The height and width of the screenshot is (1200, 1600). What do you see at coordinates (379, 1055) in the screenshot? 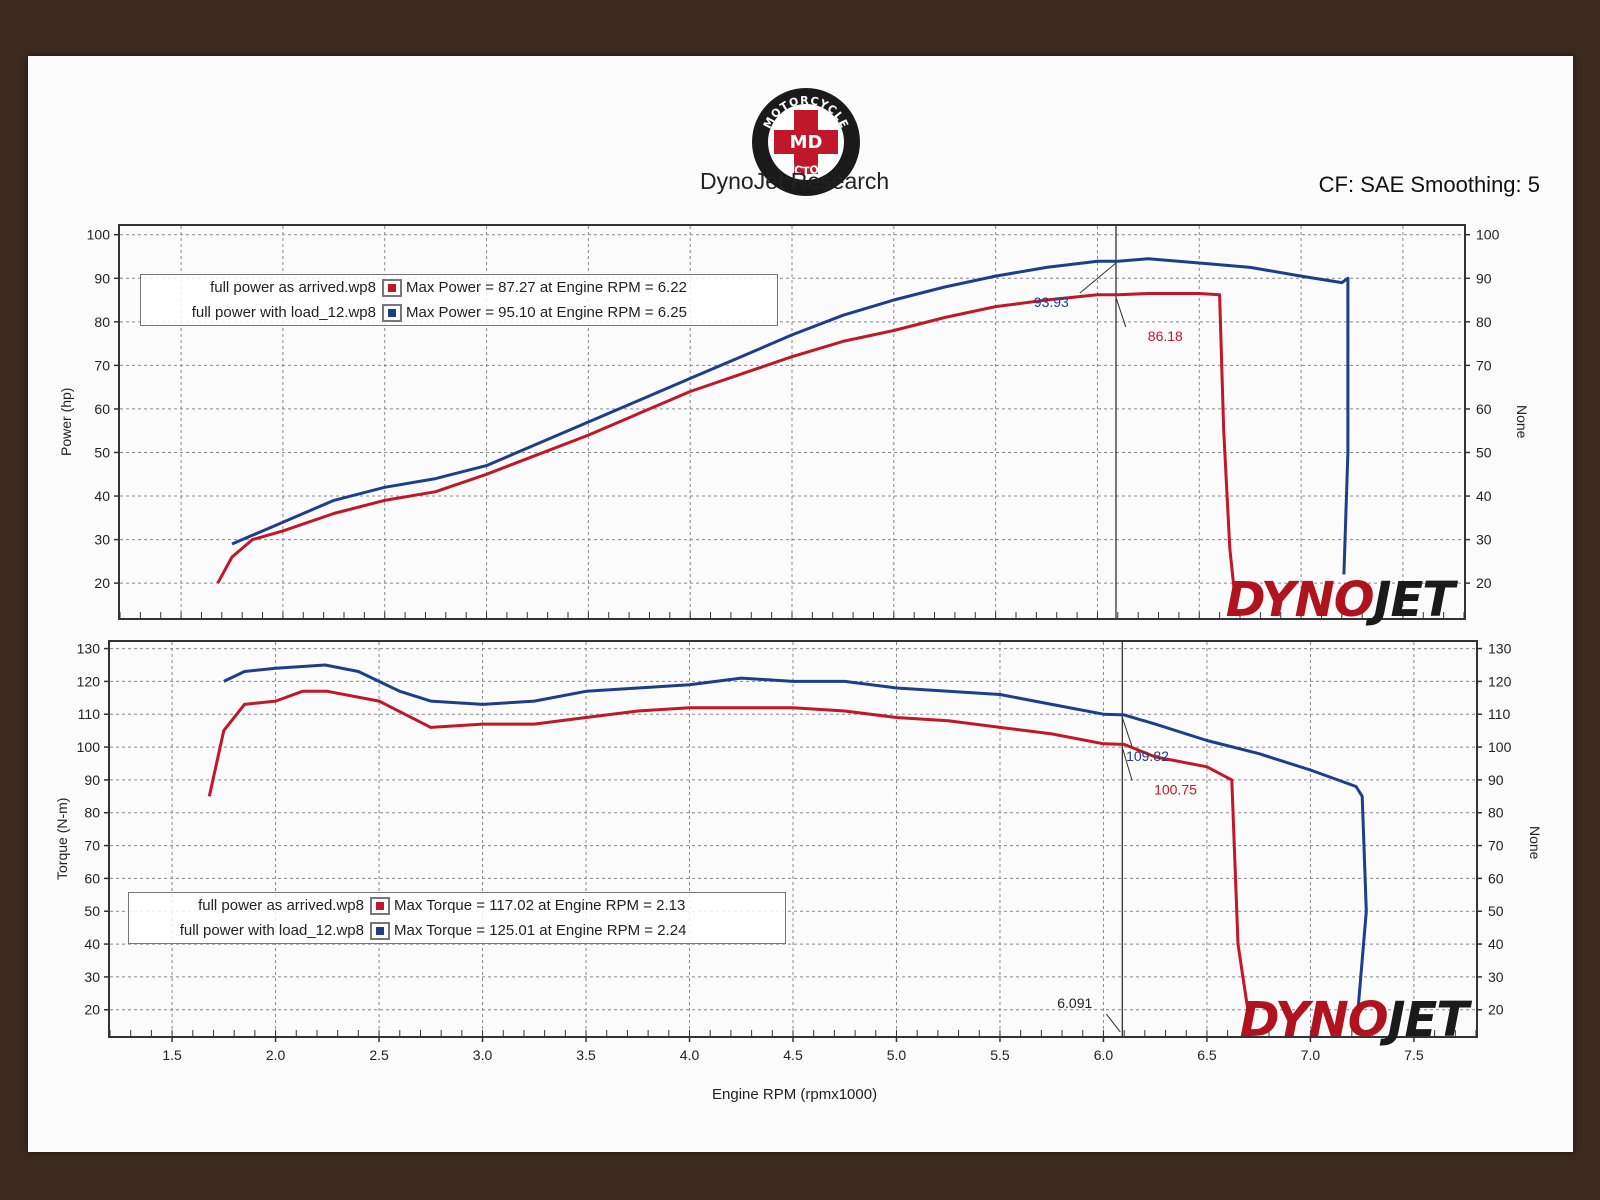
I see `torque-xtick-label: 2.5` at bounding box center [379, 1055].